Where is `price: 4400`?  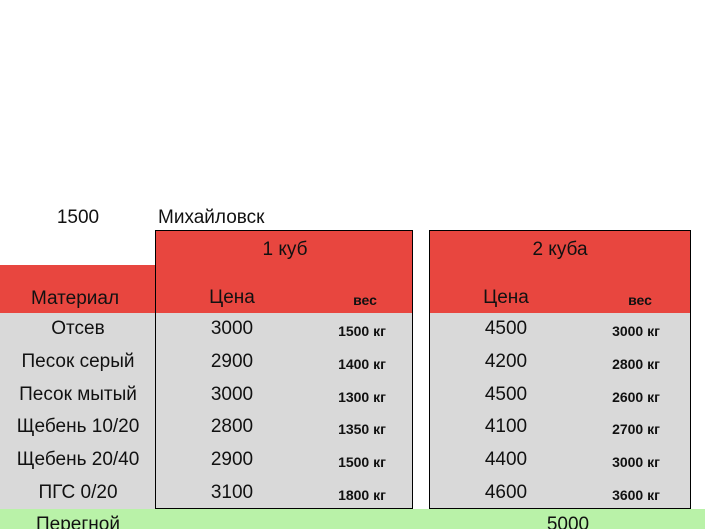 price: 4400 is located at coordinates (506, 460).